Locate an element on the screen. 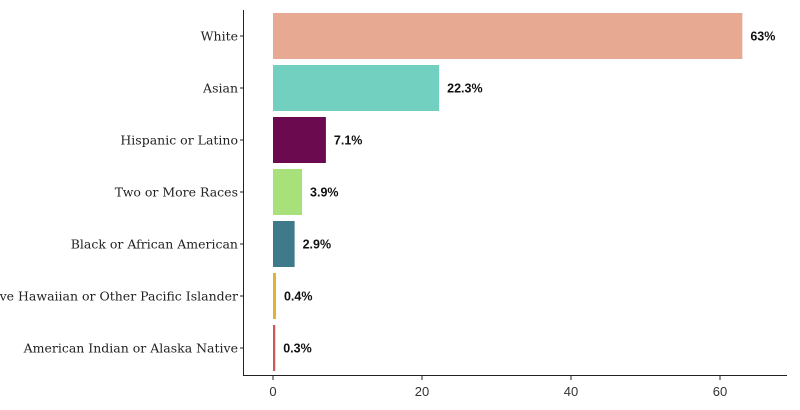  value-label-two-or-more-races: 3.9% is located at coordinates (324, 193).